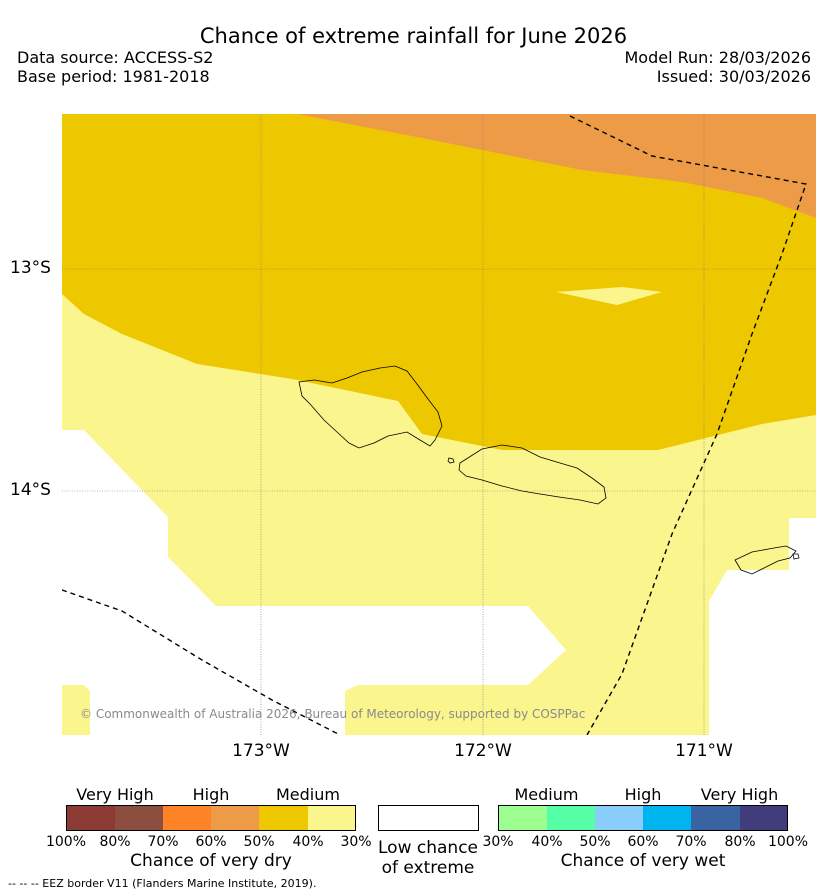  Describe the element at coordinates (201, 662) in the screenshot. I see `eez-border-west` at that location.